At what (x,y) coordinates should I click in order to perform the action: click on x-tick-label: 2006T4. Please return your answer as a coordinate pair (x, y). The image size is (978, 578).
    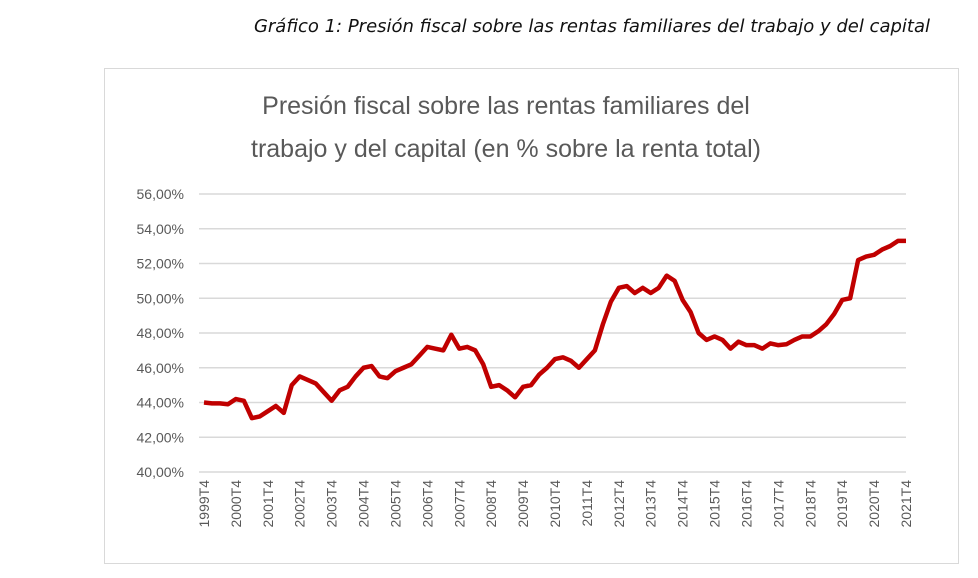
    Looking at the image, I should click on (427, 504).